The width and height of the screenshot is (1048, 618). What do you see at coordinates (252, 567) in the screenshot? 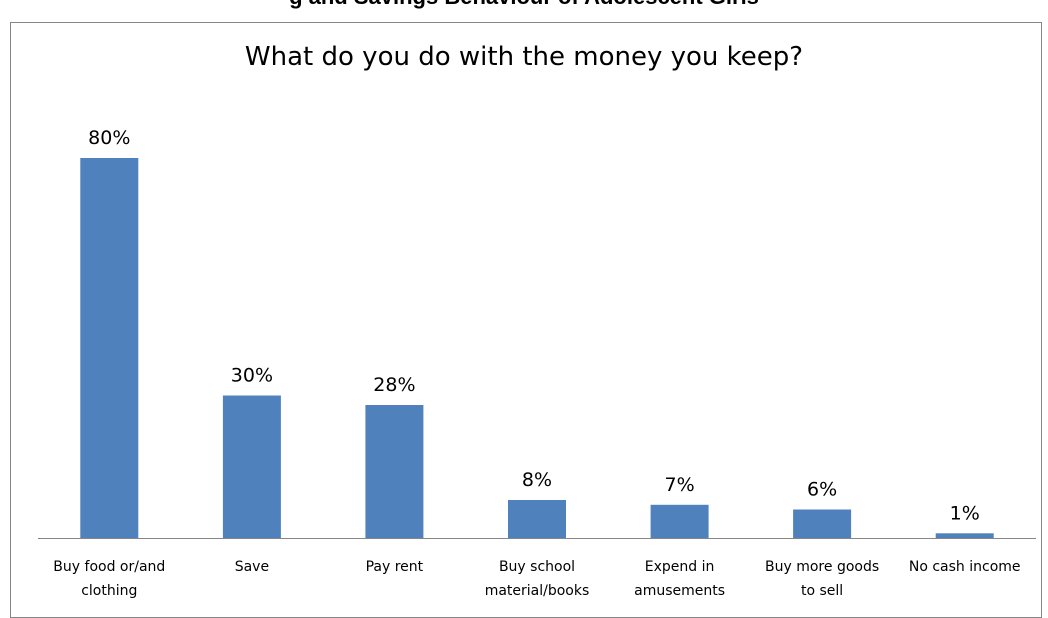
I see `category-label: Save` at bounding box center [252, 567].